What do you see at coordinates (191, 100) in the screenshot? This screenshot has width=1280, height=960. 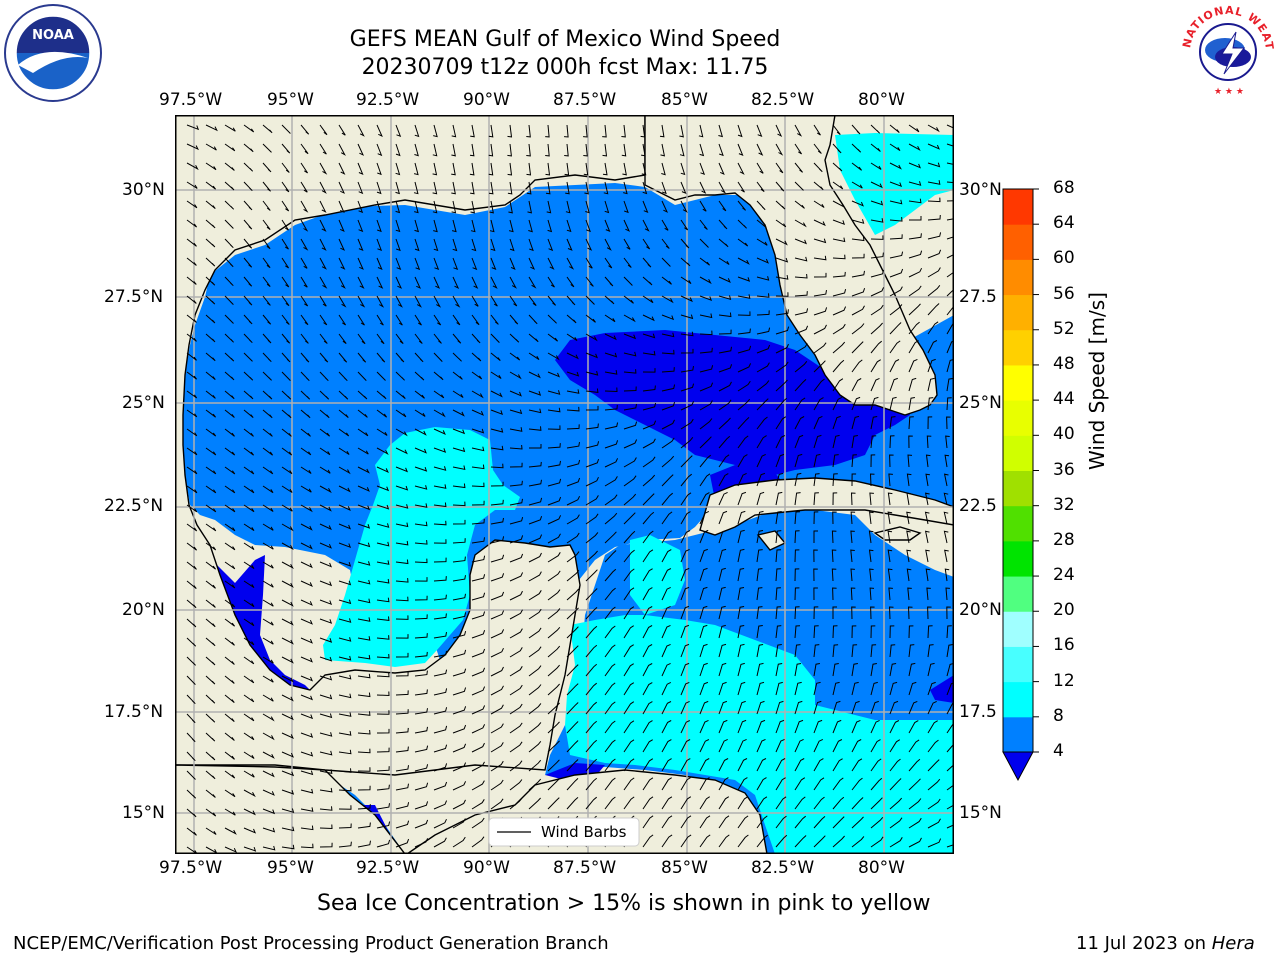 I see `lon-tick-top: 97.5°W` at bounding box center [191, 100].